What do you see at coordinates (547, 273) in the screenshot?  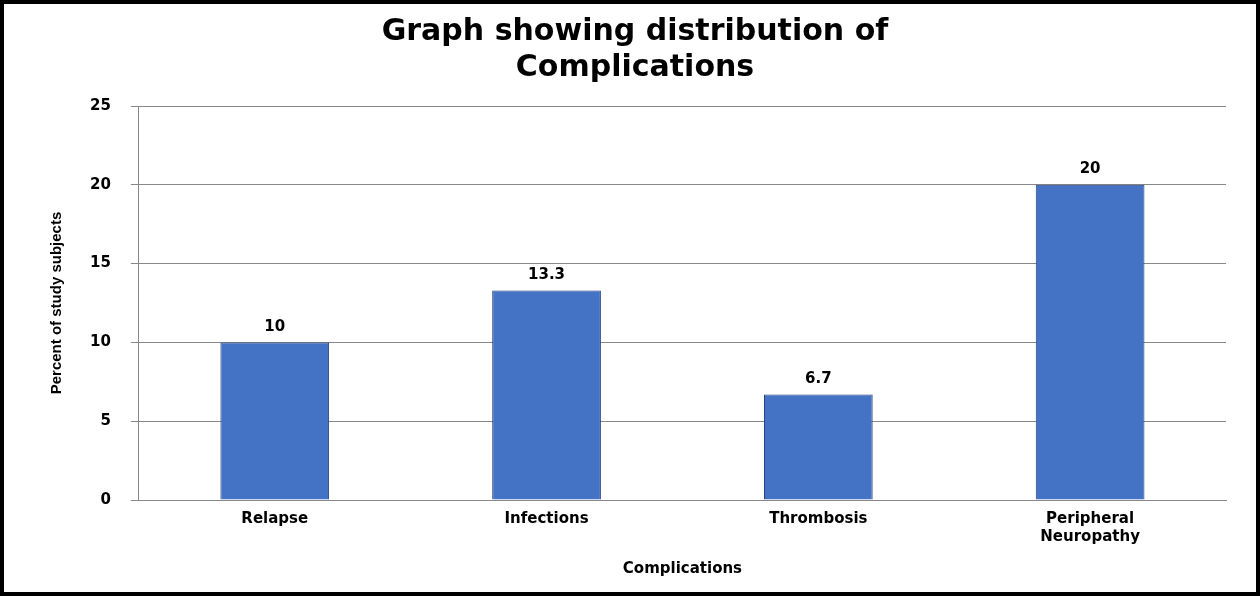 I see `data-label: 13.3` at bounding box center [547, 273].